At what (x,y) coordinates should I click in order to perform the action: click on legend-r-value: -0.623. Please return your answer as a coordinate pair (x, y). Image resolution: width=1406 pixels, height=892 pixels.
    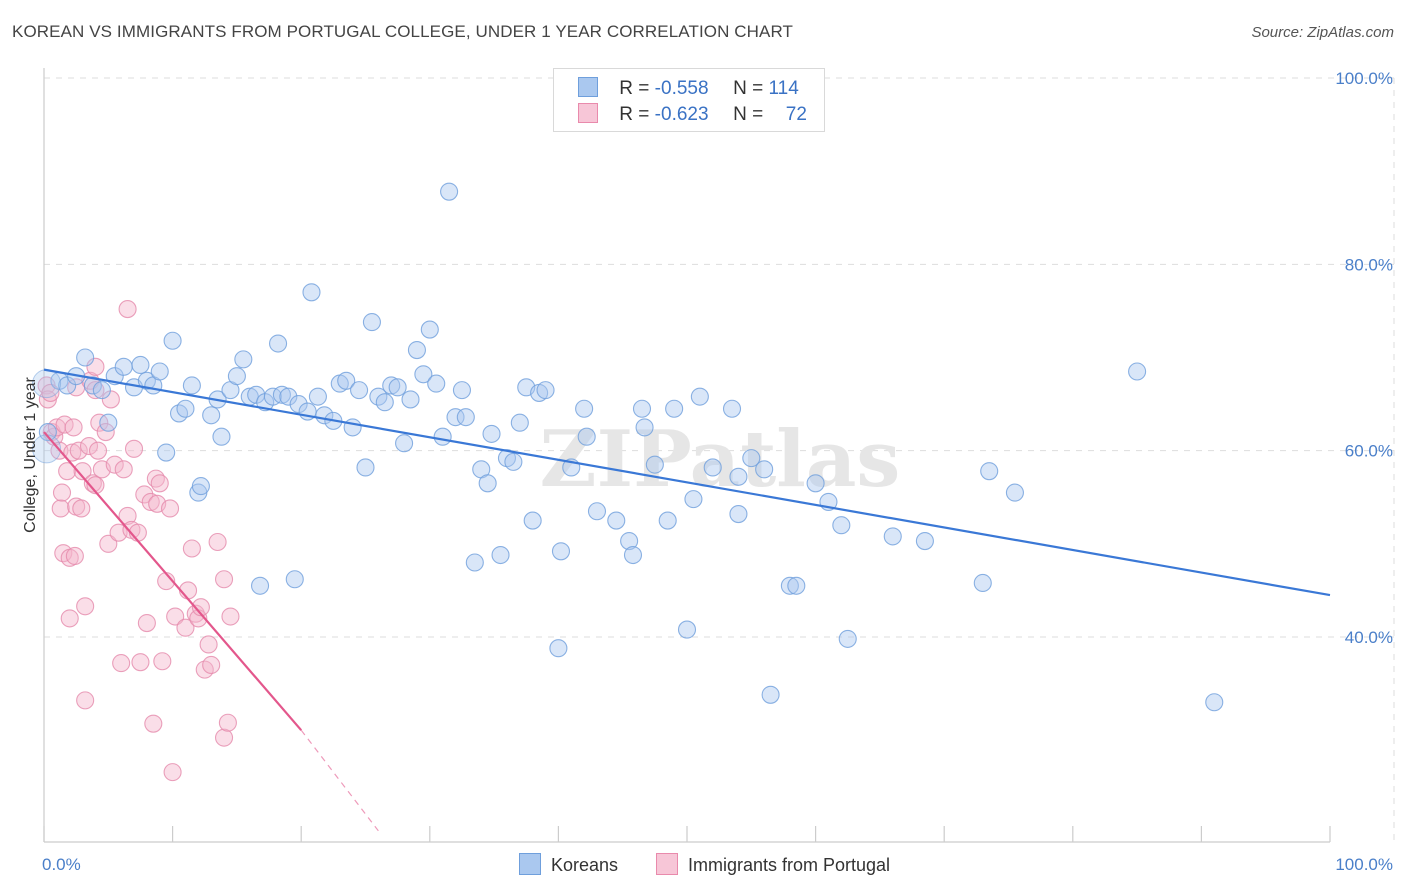
    Looking at the image, I should click on (681, 114).